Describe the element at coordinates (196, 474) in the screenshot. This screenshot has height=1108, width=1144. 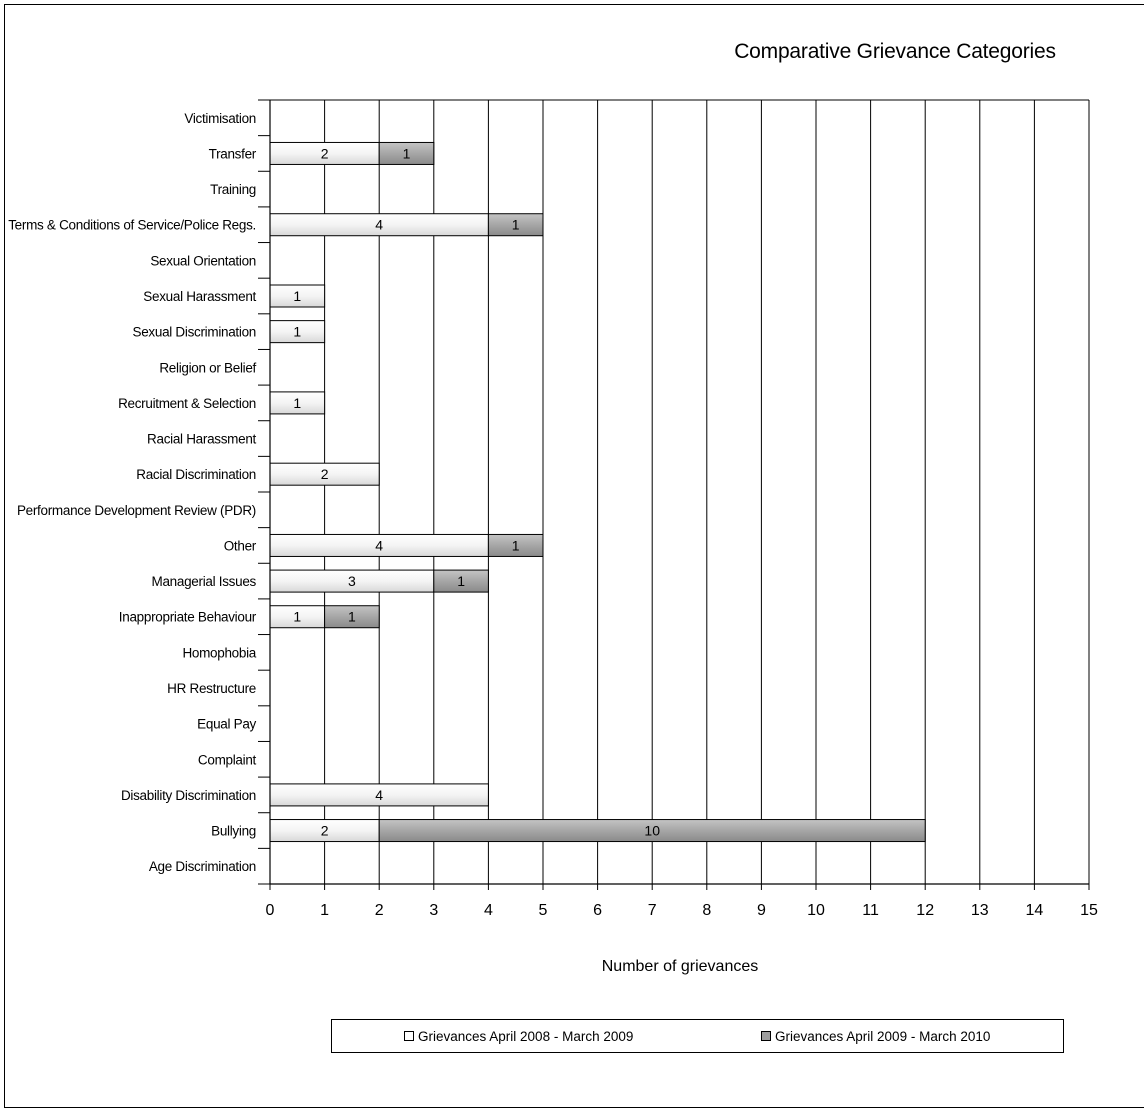
I see `y-tick-label-racial-discrimination: Racial Discrimination` at that location.